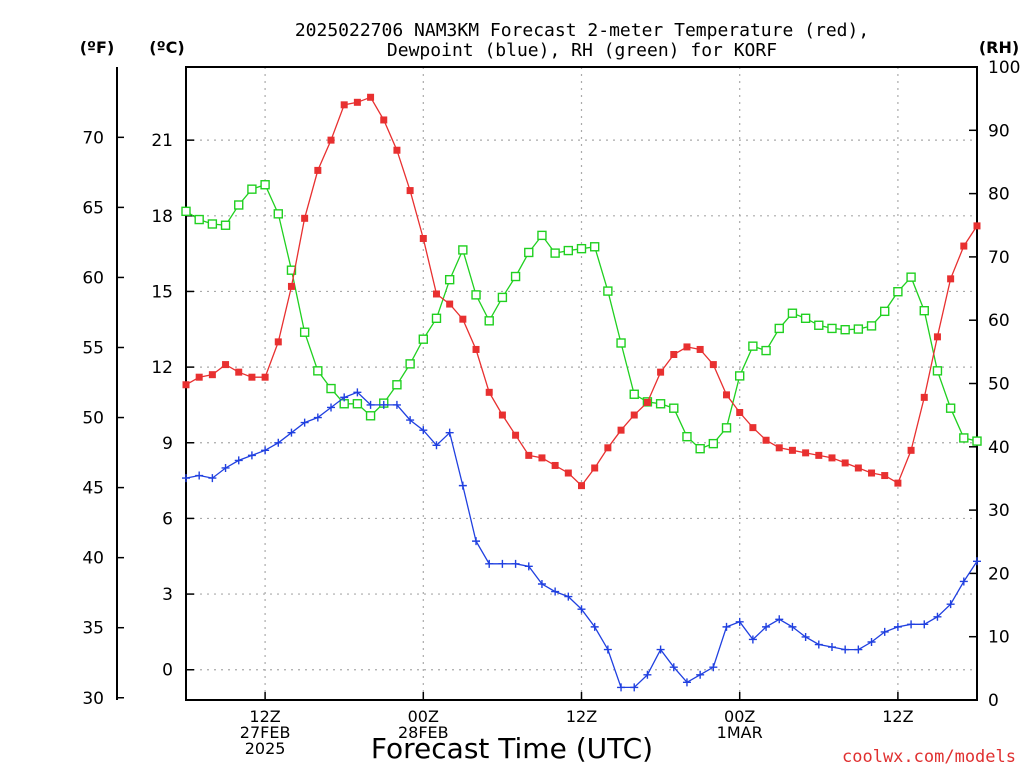  I want to click on axis-c-label: (ºC), so click(166, 47).